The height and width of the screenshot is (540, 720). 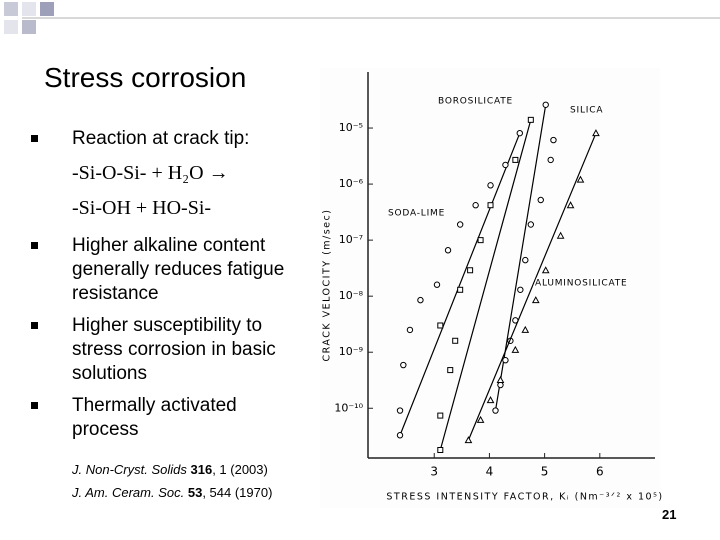 I want to click on reference: J. Am. Ceram. Soc. 53, 544 (1970), so click(x=172, y=492).